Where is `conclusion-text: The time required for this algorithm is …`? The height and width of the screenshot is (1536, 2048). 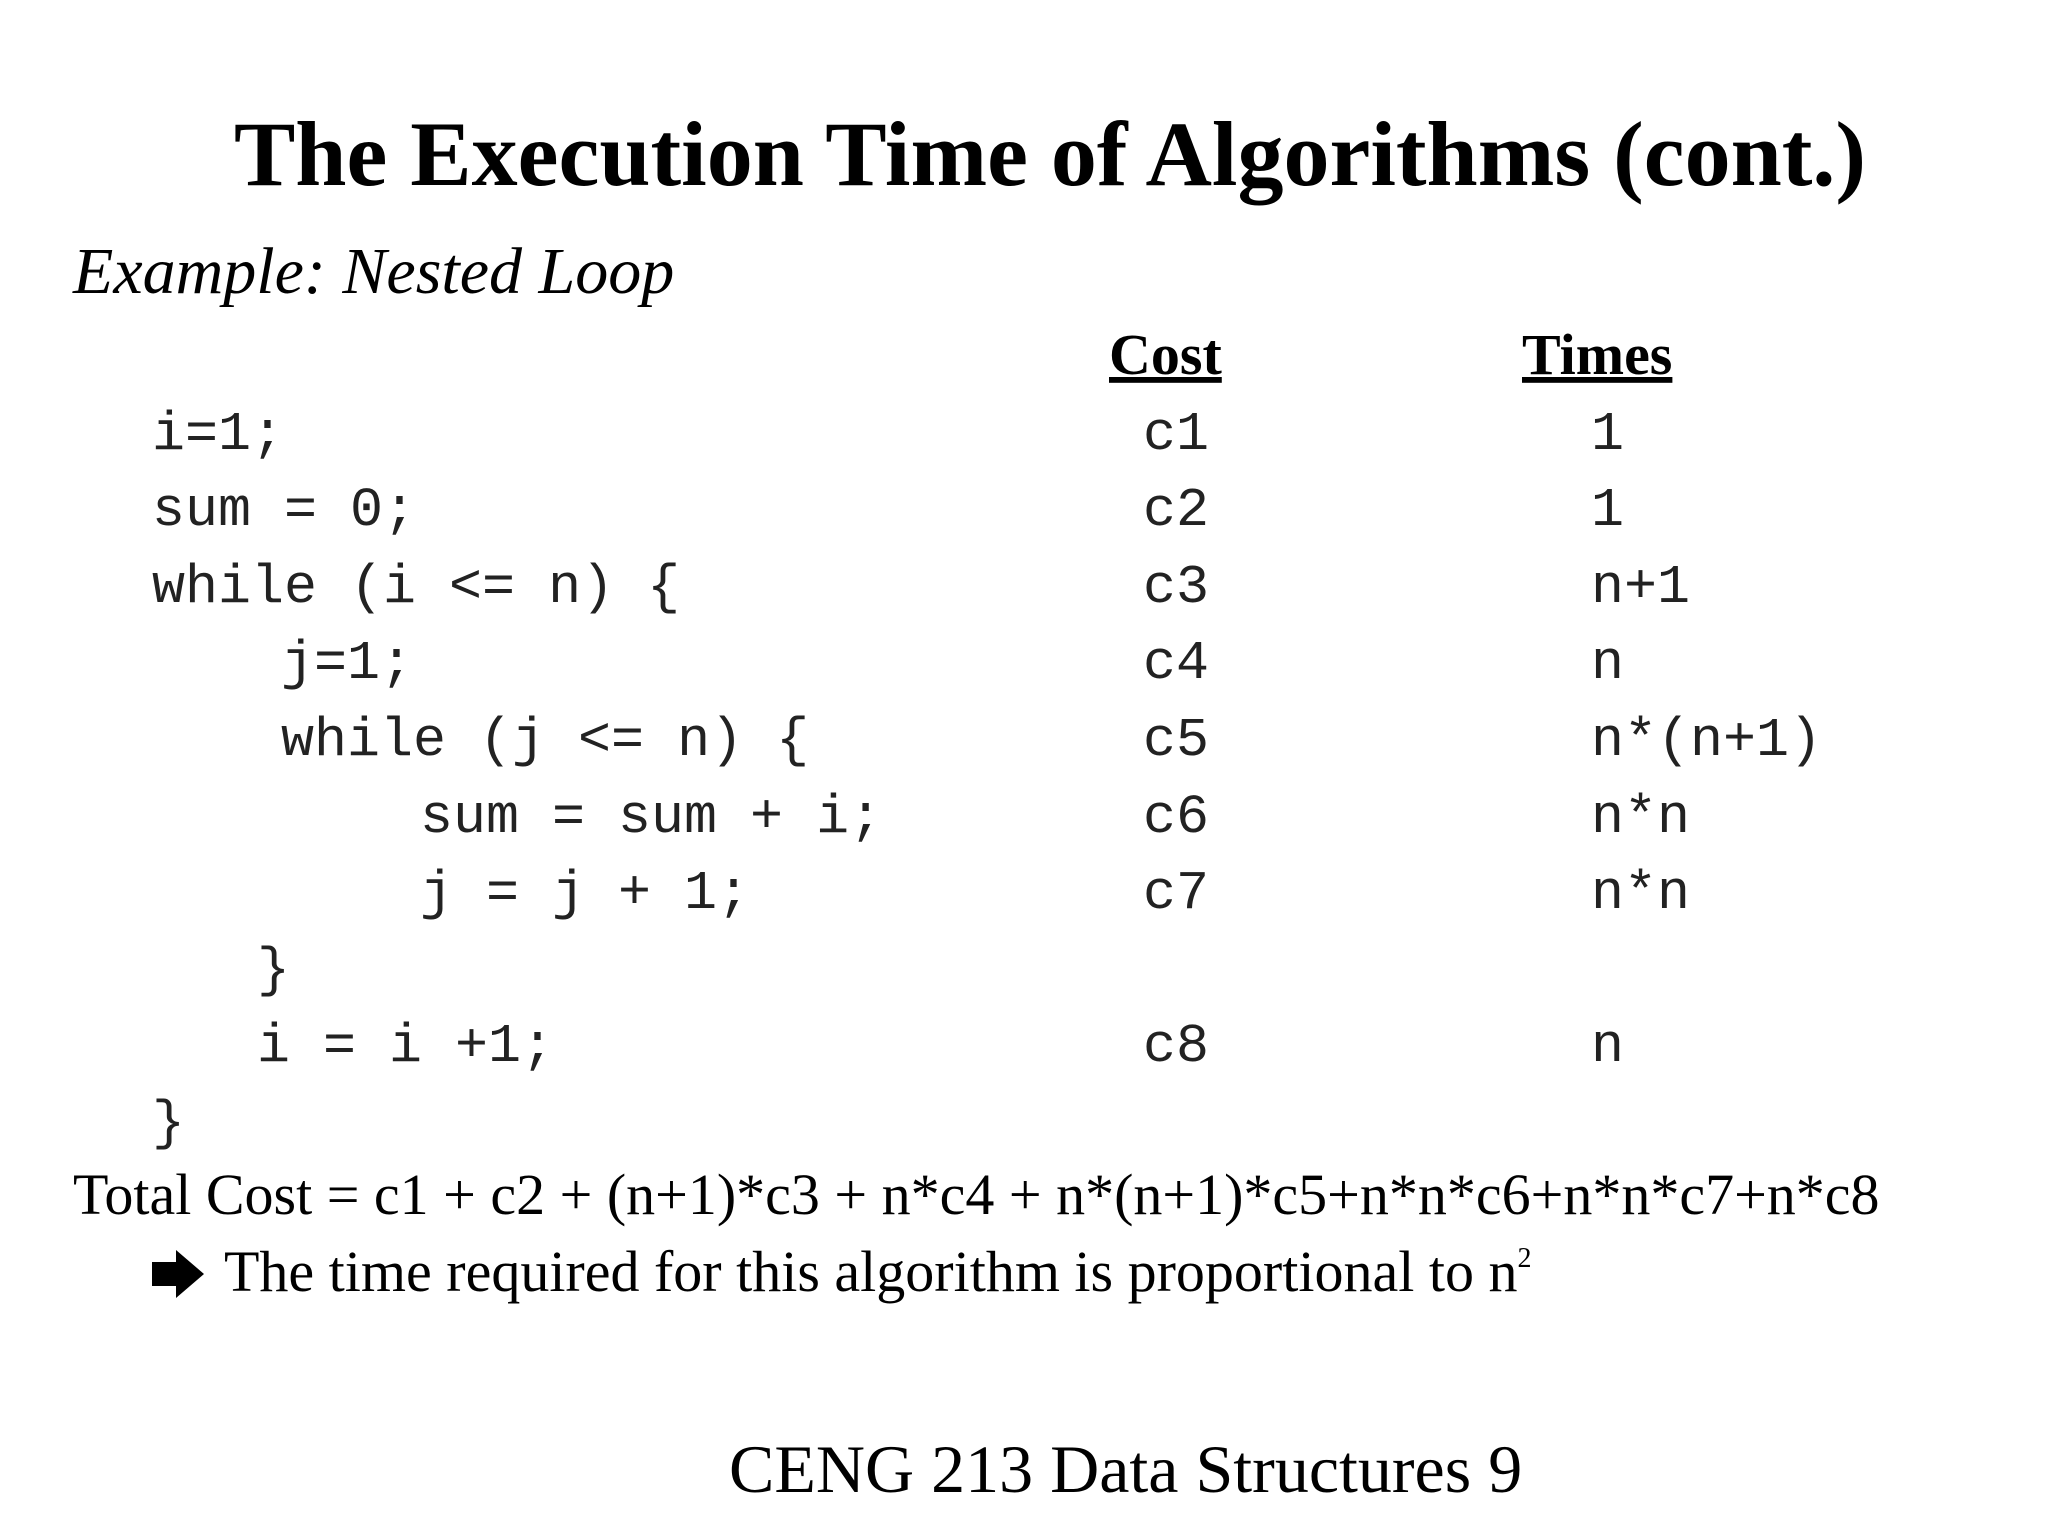 conclusion-text: The time required for this algorithm is … is located at coordinates (870, 1271).